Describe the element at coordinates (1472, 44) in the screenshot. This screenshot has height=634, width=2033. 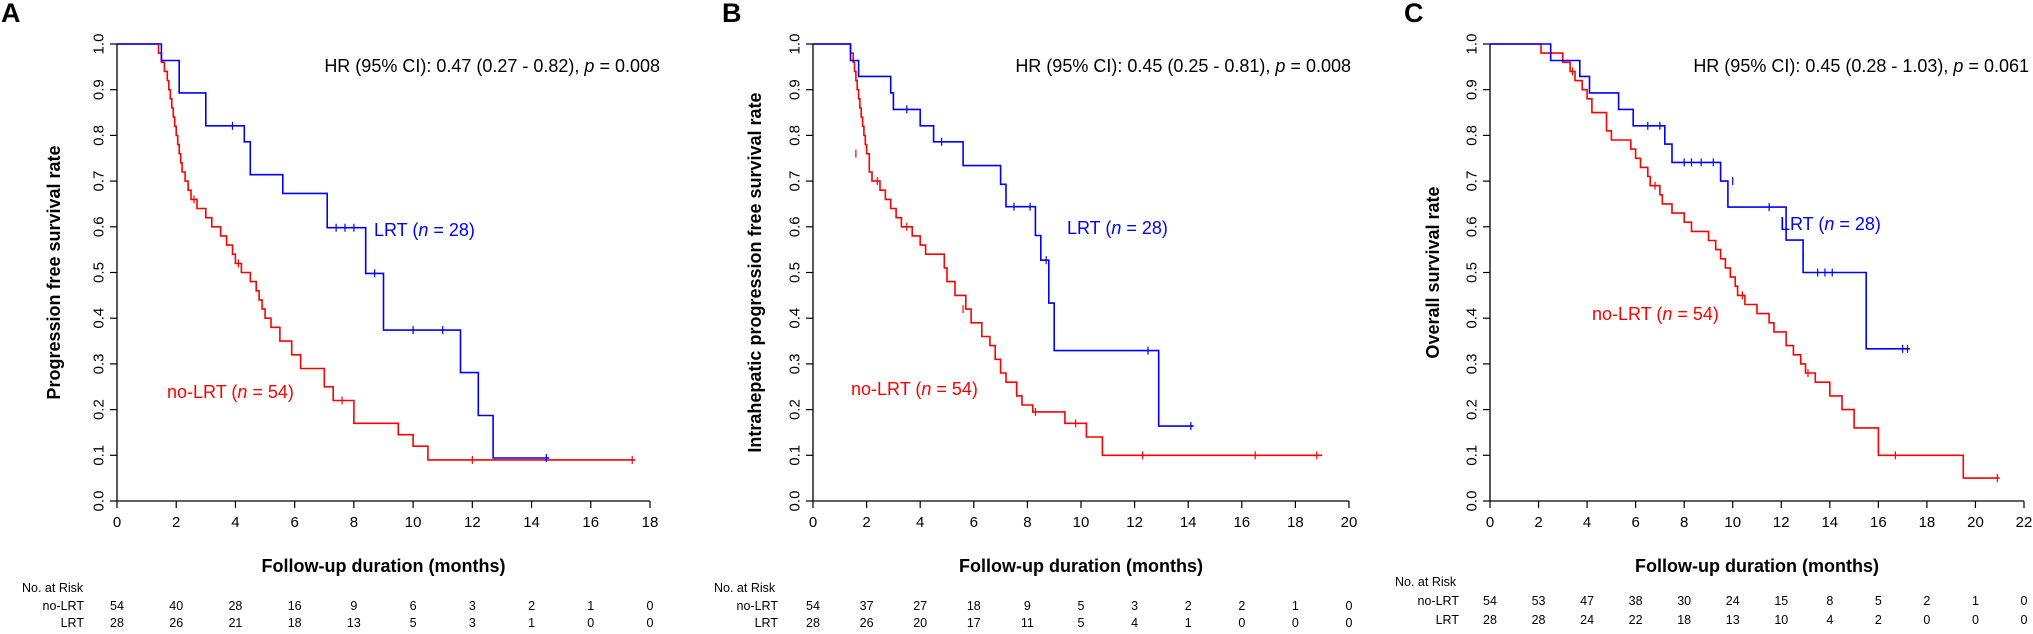
I see `y-tick-label: 1.0` at that location.